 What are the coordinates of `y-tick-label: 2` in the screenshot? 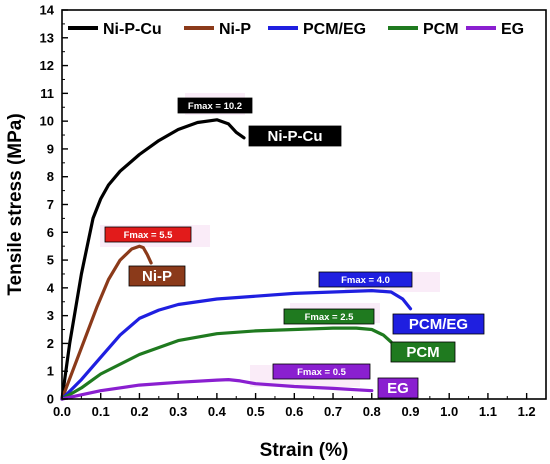 It's located at (50, 343).